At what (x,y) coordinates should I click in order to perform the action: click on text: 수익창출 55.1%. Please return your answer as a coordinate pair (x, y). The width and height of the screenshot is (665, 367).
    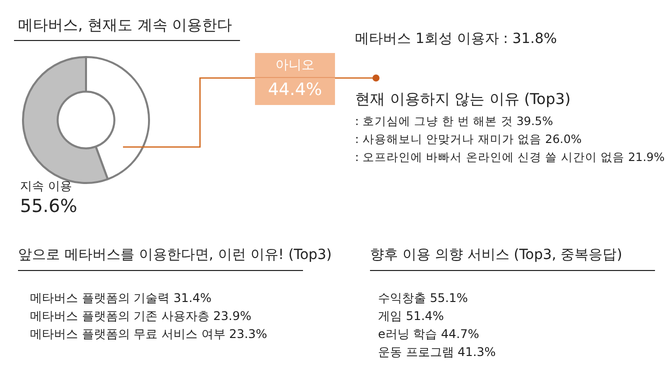
    Looking at the image, I should click on (423, 298).